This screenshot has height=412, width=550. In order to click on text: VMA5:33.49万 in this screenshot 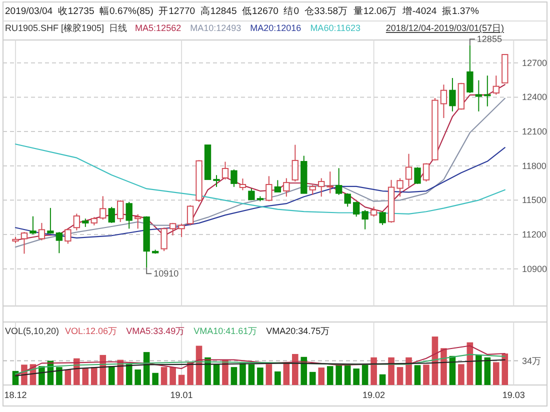, I will do `click(155, 331)`.